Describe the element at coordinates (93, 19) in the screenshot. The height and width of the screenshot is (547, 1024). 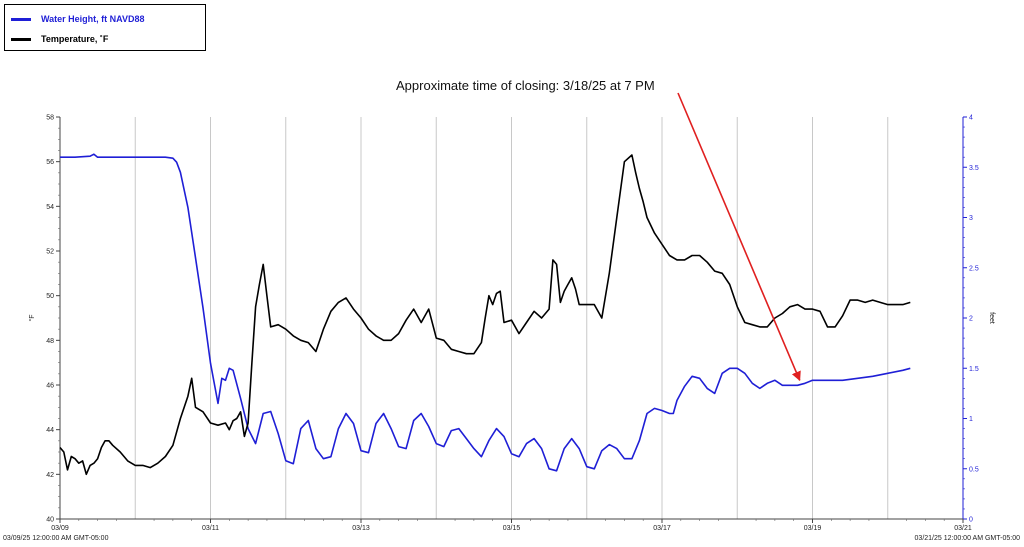
I see `legend-label-water-height: Water Height, ft NAVD88` at that location.